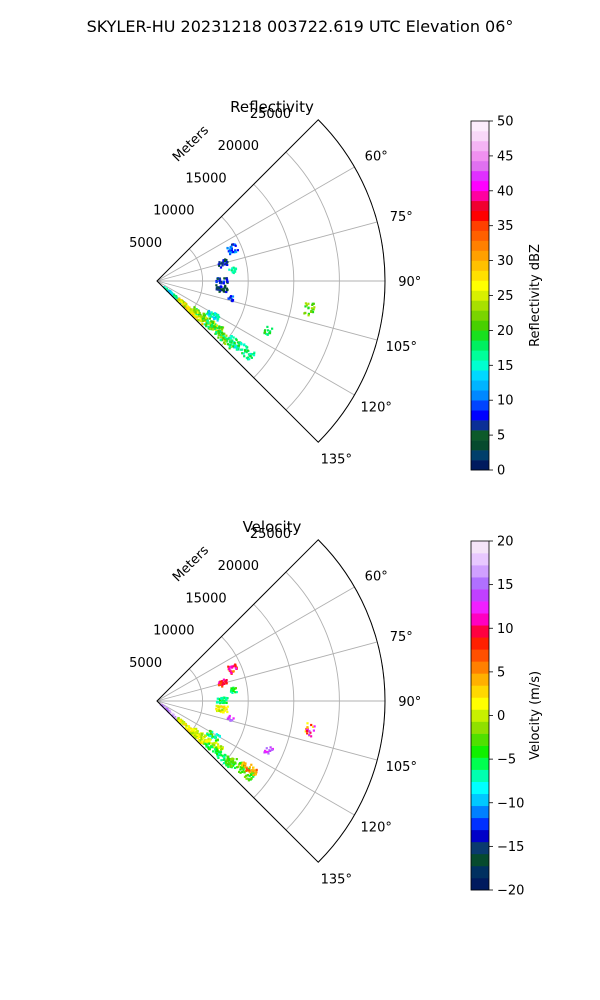 The height and width of the screenshot is (1000, 600). What do you see at coordinates (510, 891) in the screenshot?
I see `colorbar-tick-label: −20` at bounding box center [510, 891].